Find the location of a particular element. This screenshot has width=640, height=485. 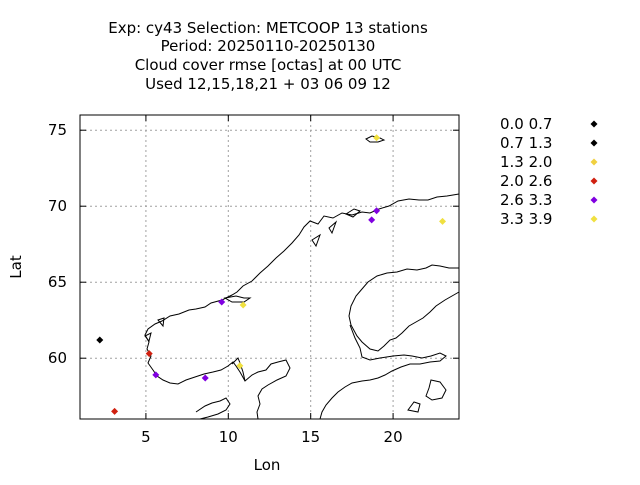

legend-entry: 2.6 3.3 is located at coordinates (549, 200).